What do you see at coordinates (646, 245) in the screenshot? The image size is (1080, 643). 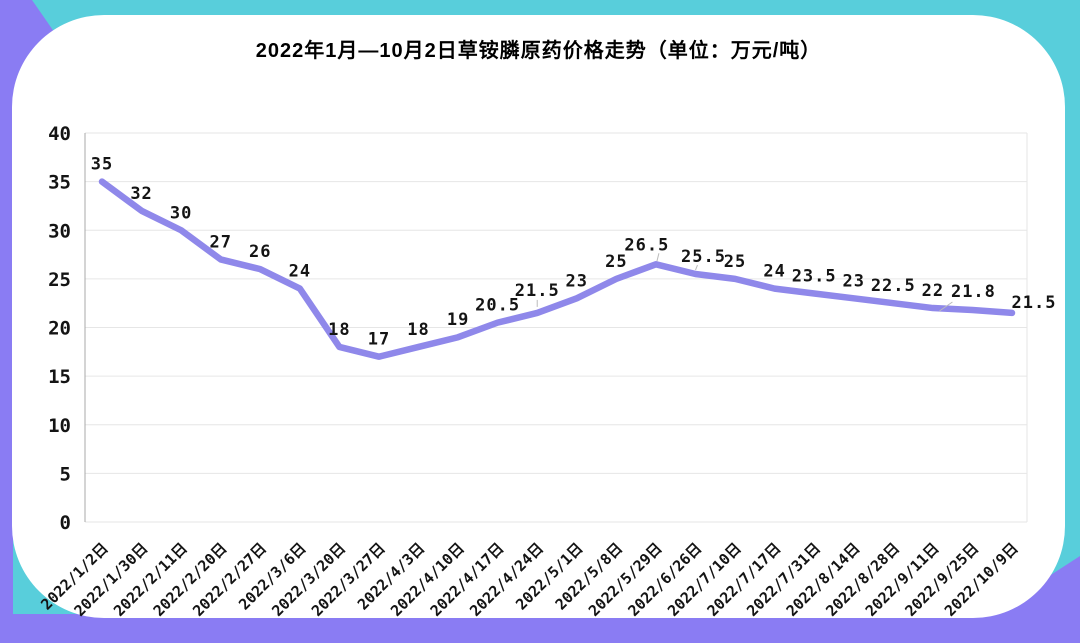 I see `data-label: 26.5` at bounding box center [646, 245].